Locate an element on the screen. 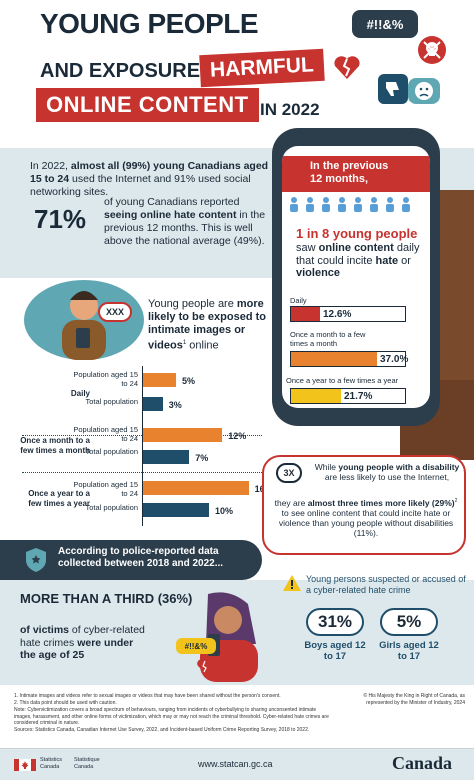  series-label-1-2: Total population is located at coordinates (111, 507).